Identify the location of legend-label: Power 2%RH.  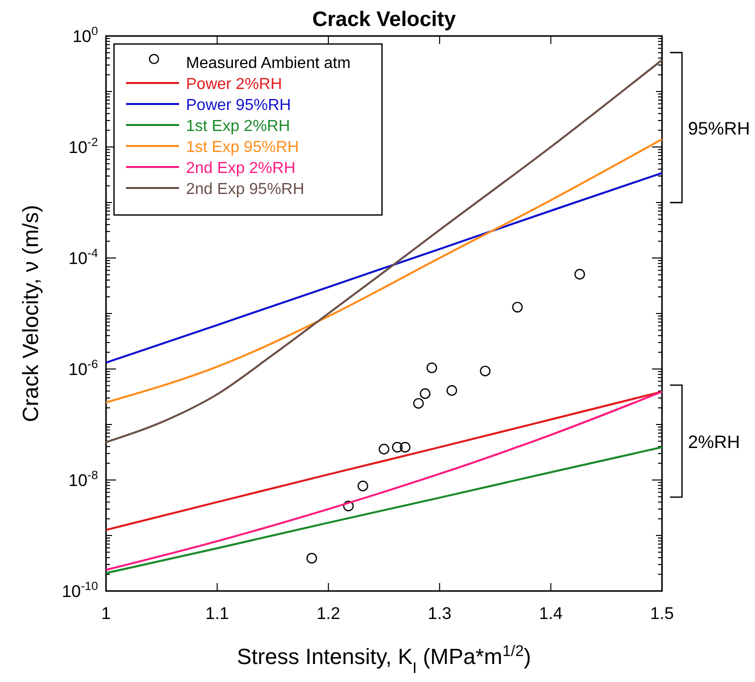
(234, 84).